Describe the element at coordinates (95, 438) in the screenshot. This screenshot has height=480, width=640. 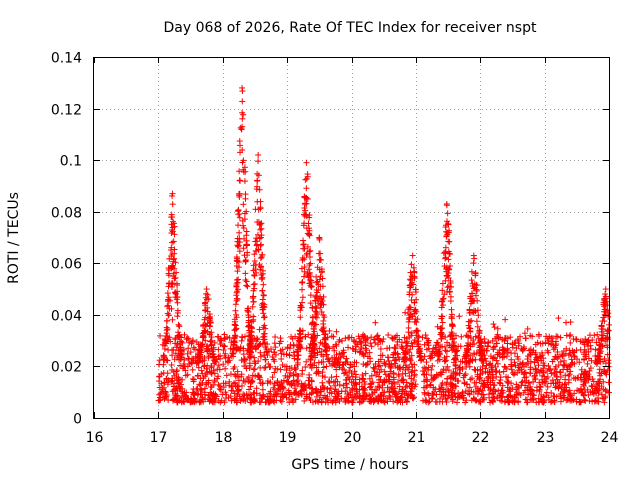
I see `x-tick-label: 16` at that location.